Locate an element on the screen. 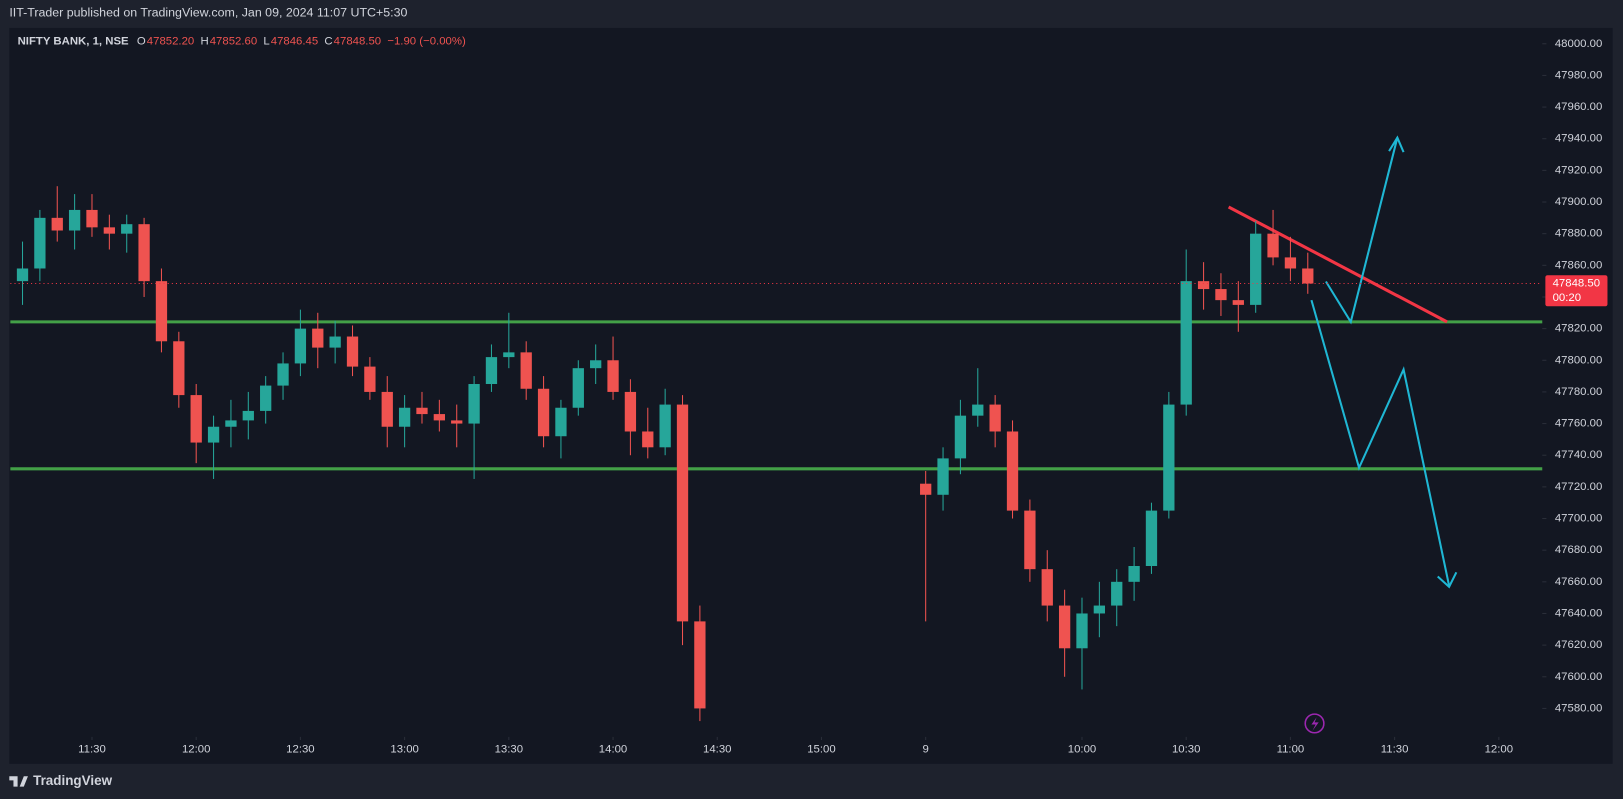 The height and width of the screenshot is (799, 1623). y-tick-label: 47780.00 is located at coordinates (1578, 392).